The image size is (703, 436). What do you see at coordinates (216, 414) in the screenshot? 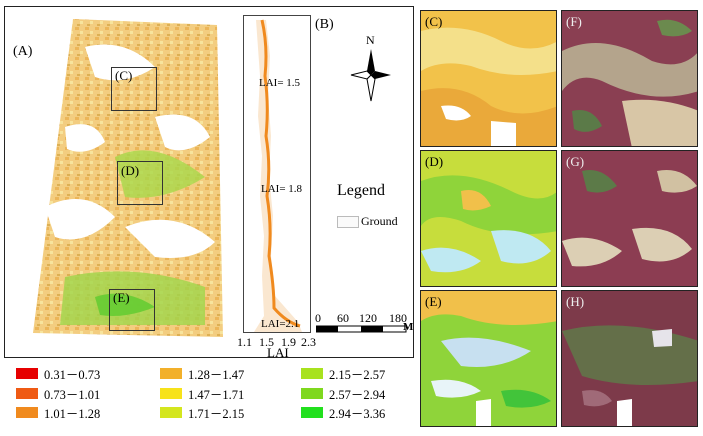
I see `legend-range-6: 1.71－2.15` at bounding box center [216, 414].